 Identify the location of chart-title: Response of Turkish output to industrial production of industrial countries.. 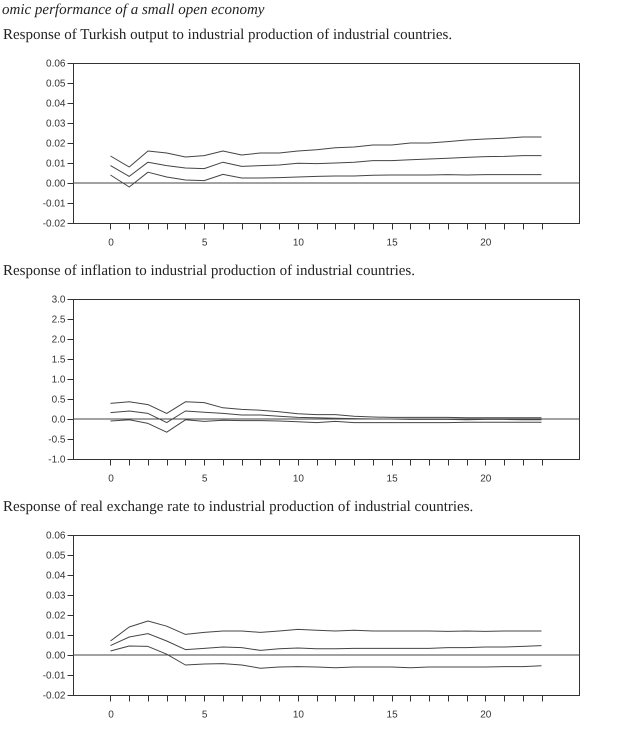
(227, 35).